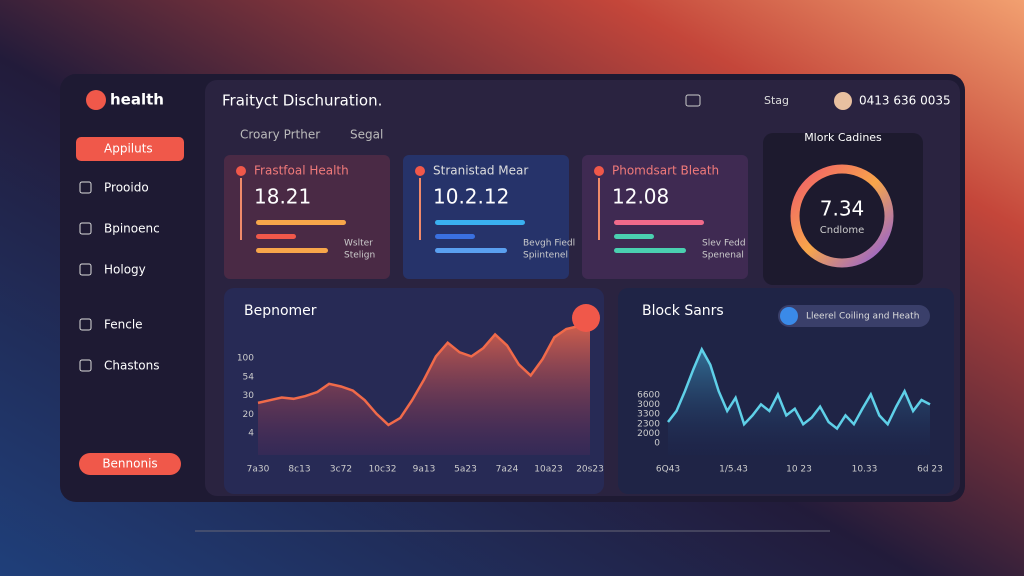 The height and width of the screenshot is (580, 1024). I want to click on x-tick-label: 3c72, so click(341, 470).